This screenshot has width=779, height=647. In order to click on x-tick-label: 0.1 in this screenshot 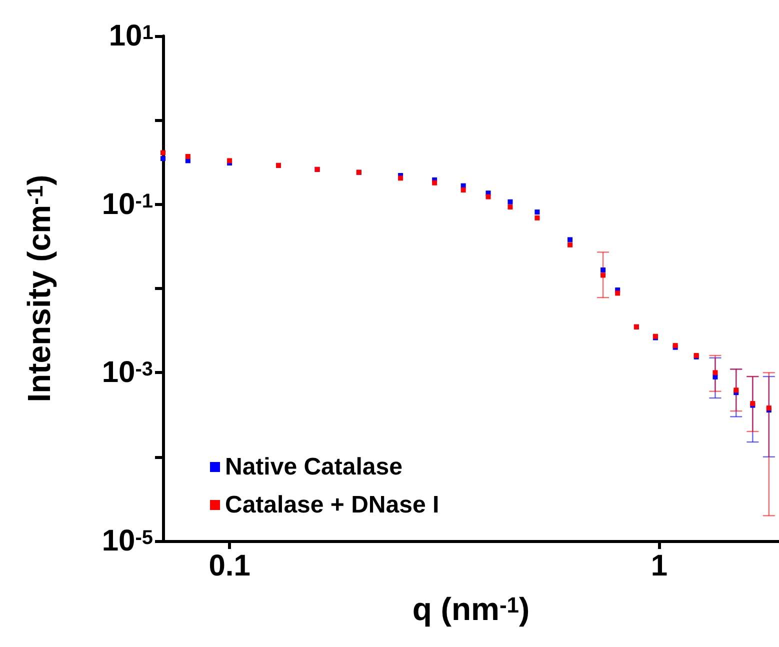, I will do `click(229, 566)`.